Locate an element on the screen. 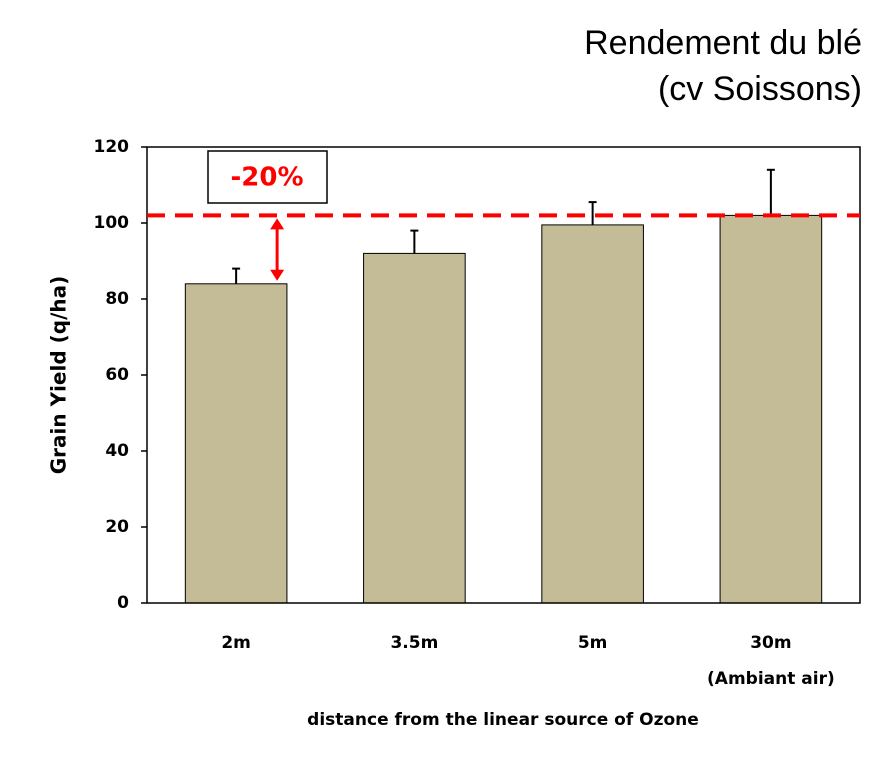 The image size is (885, 757). x-tick-label: 3.5m is located at coordinates (414, 643).